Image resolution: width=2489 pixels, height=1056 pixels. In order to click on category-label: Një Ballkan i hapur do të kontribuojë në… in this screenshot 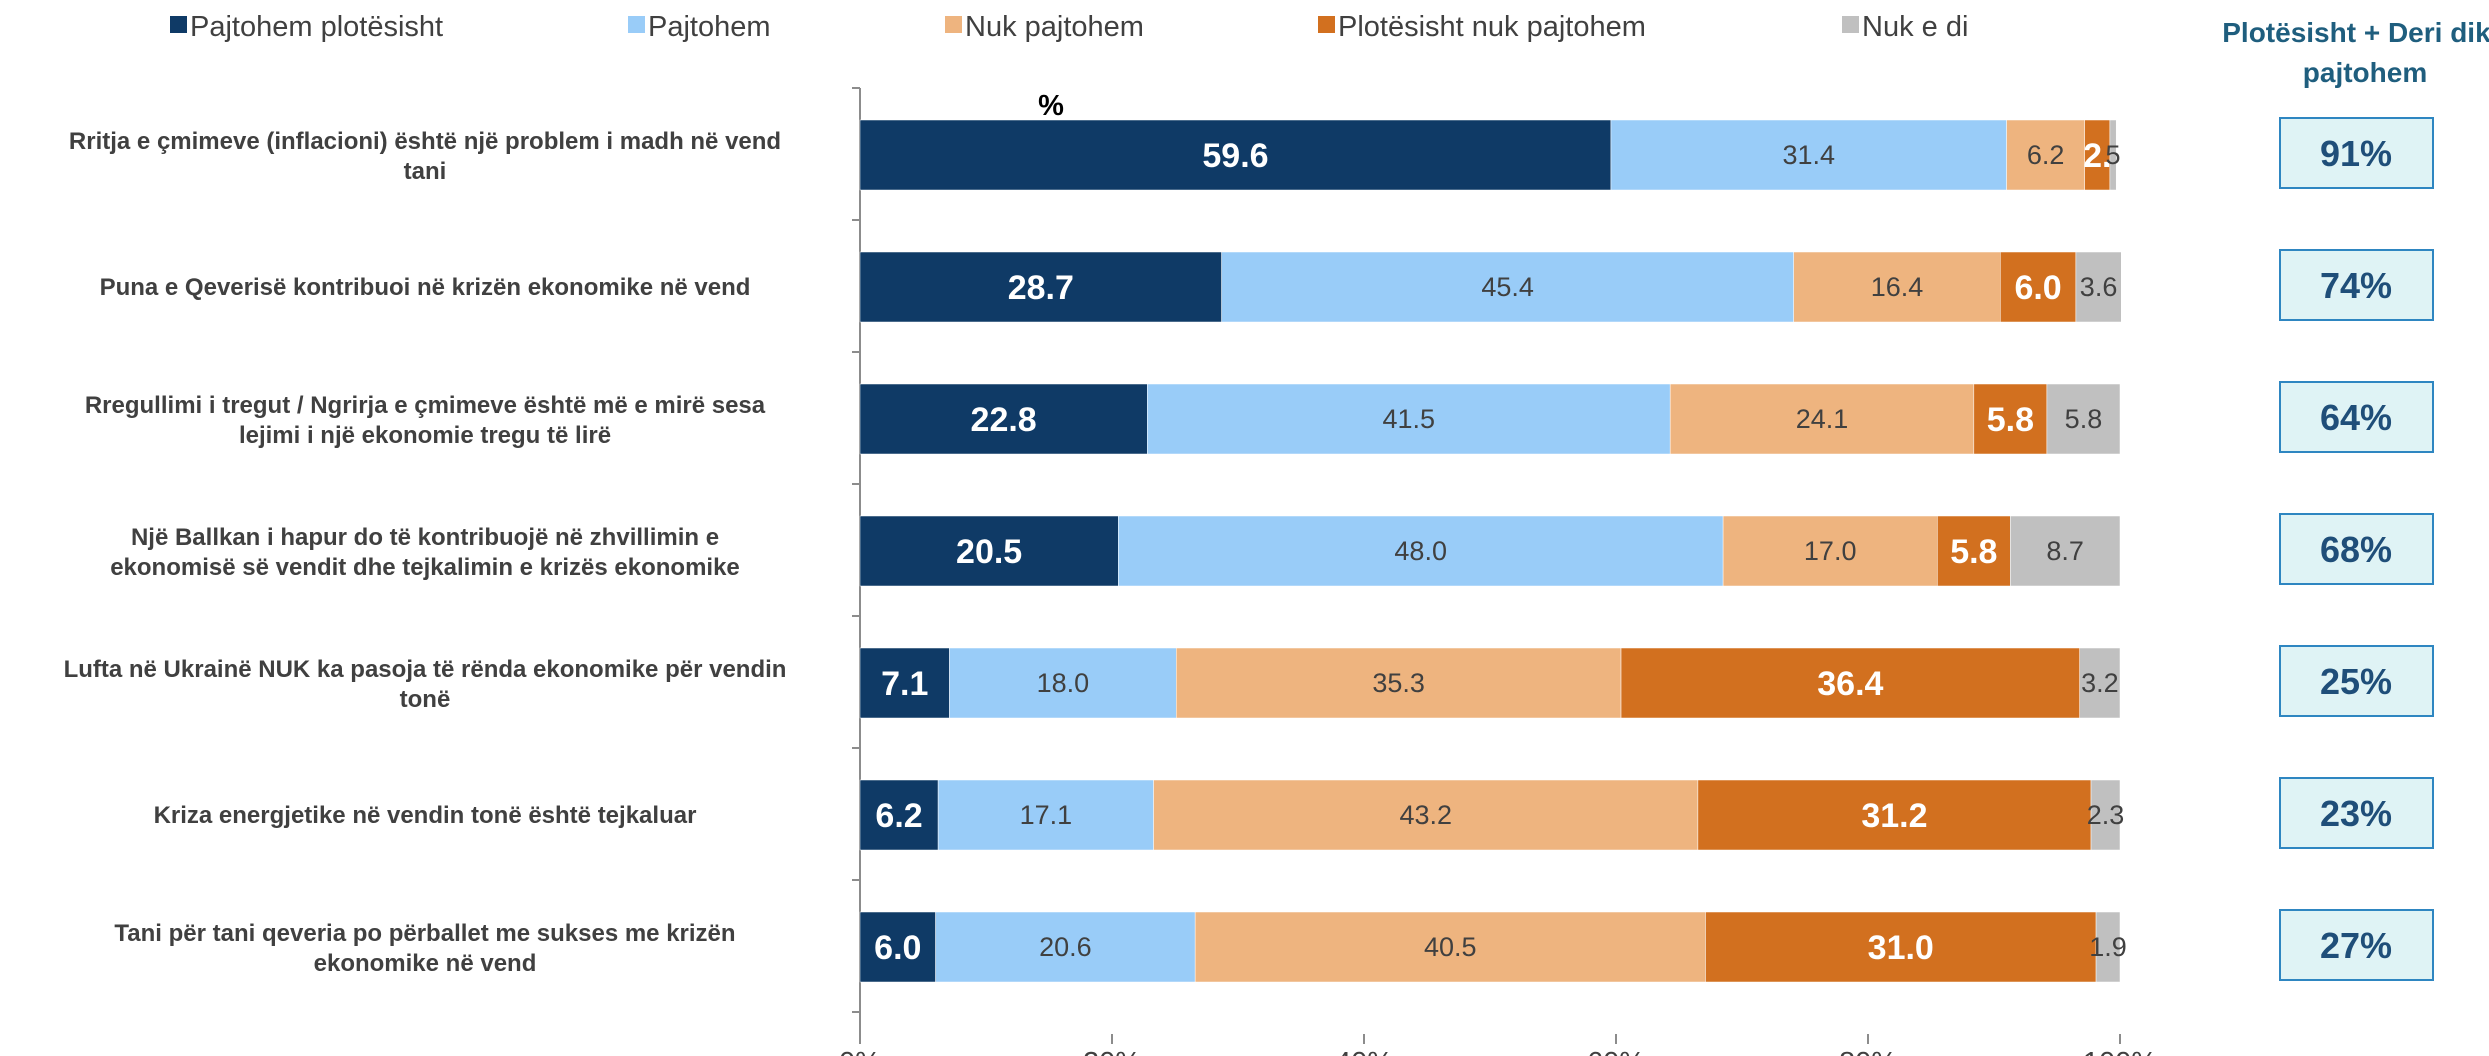, I will do `click(425, 552)`.